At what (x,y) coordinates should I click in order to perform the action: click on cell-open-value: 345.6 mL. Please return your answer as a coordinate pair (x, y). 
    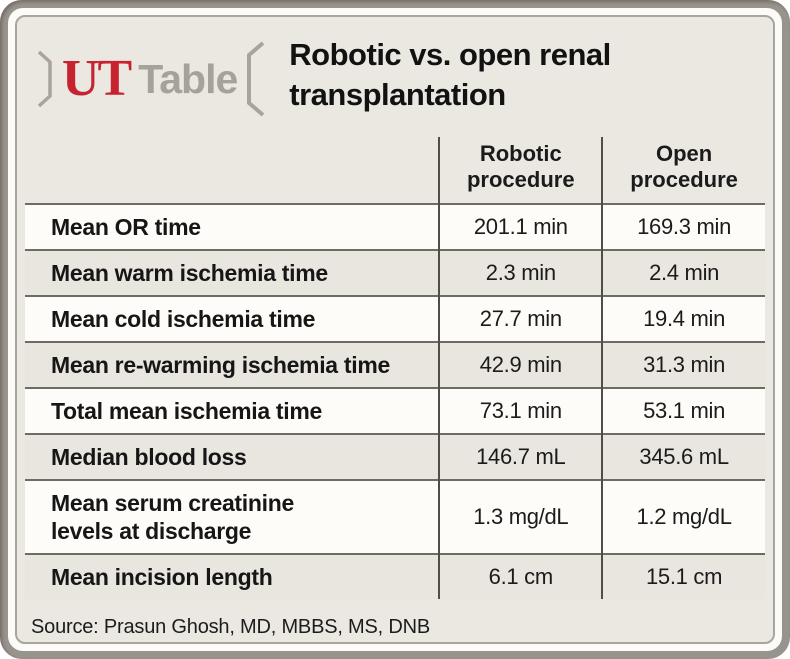
    Looking at the image, I should click on (683, 456).